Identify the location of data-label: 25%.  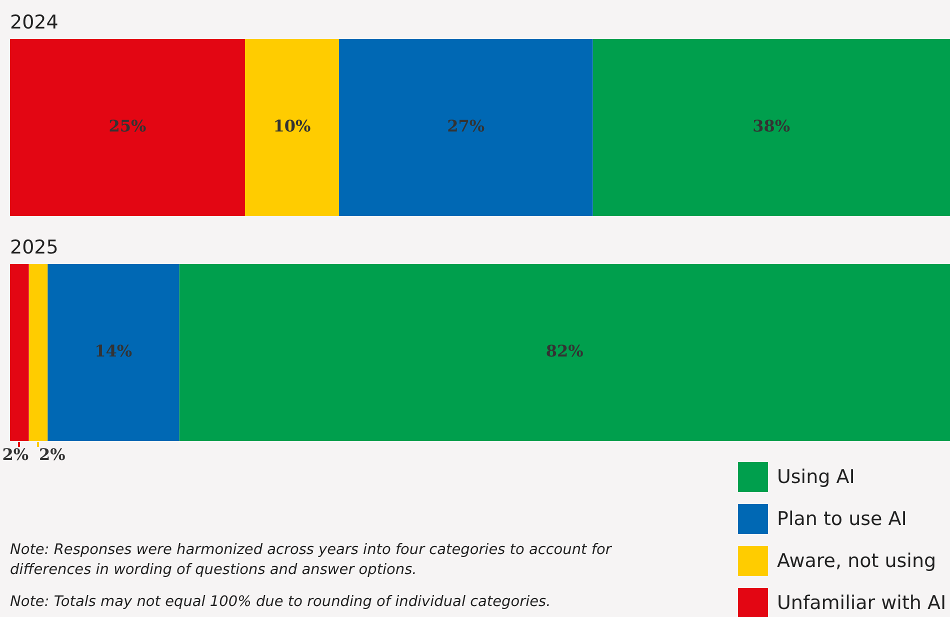
(127, 126).